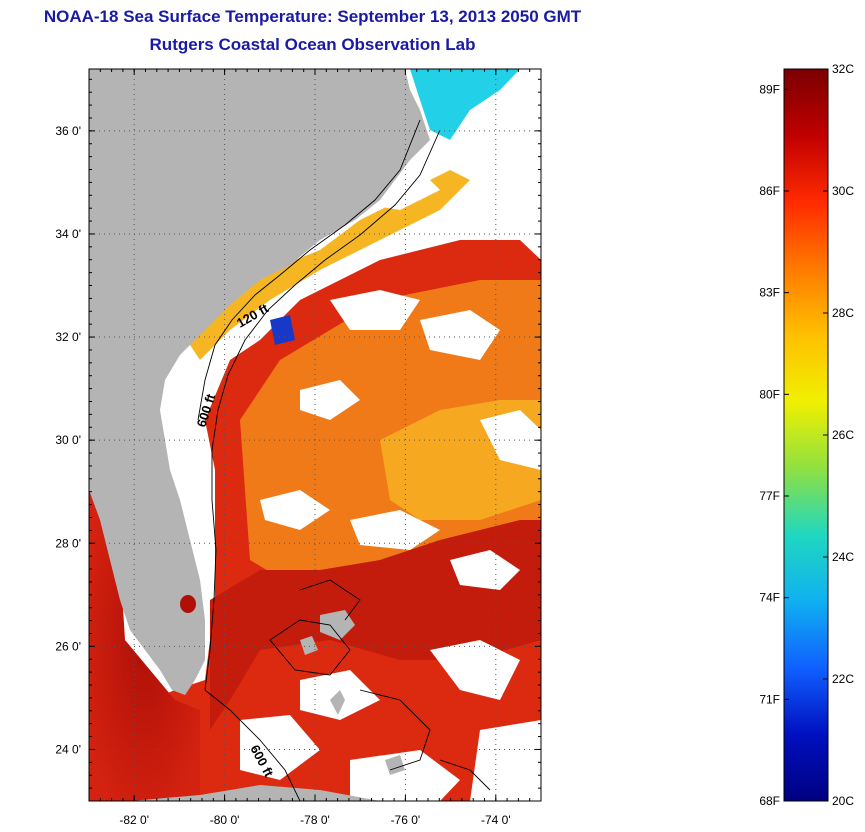 The width and height of the screenshot is (865, 832). Describe the element at coordinates (496, 820) in the screenshot. I see `lon-tick-label: -74 0'` at that location.